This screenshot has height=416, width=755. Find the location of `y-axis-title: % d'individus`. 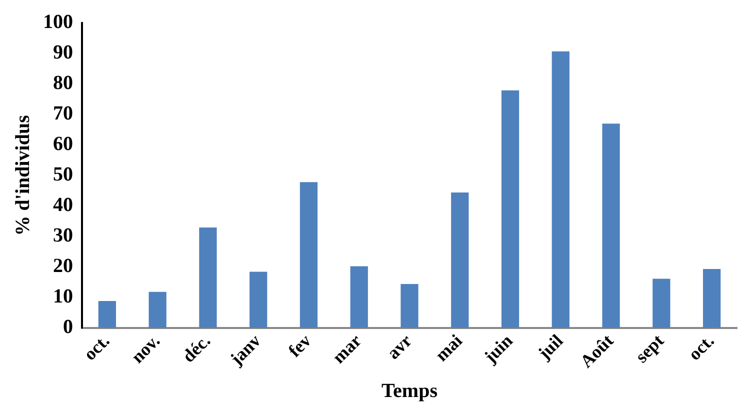

y-axis-title: % d'individus is located at coordinates (23, 175).